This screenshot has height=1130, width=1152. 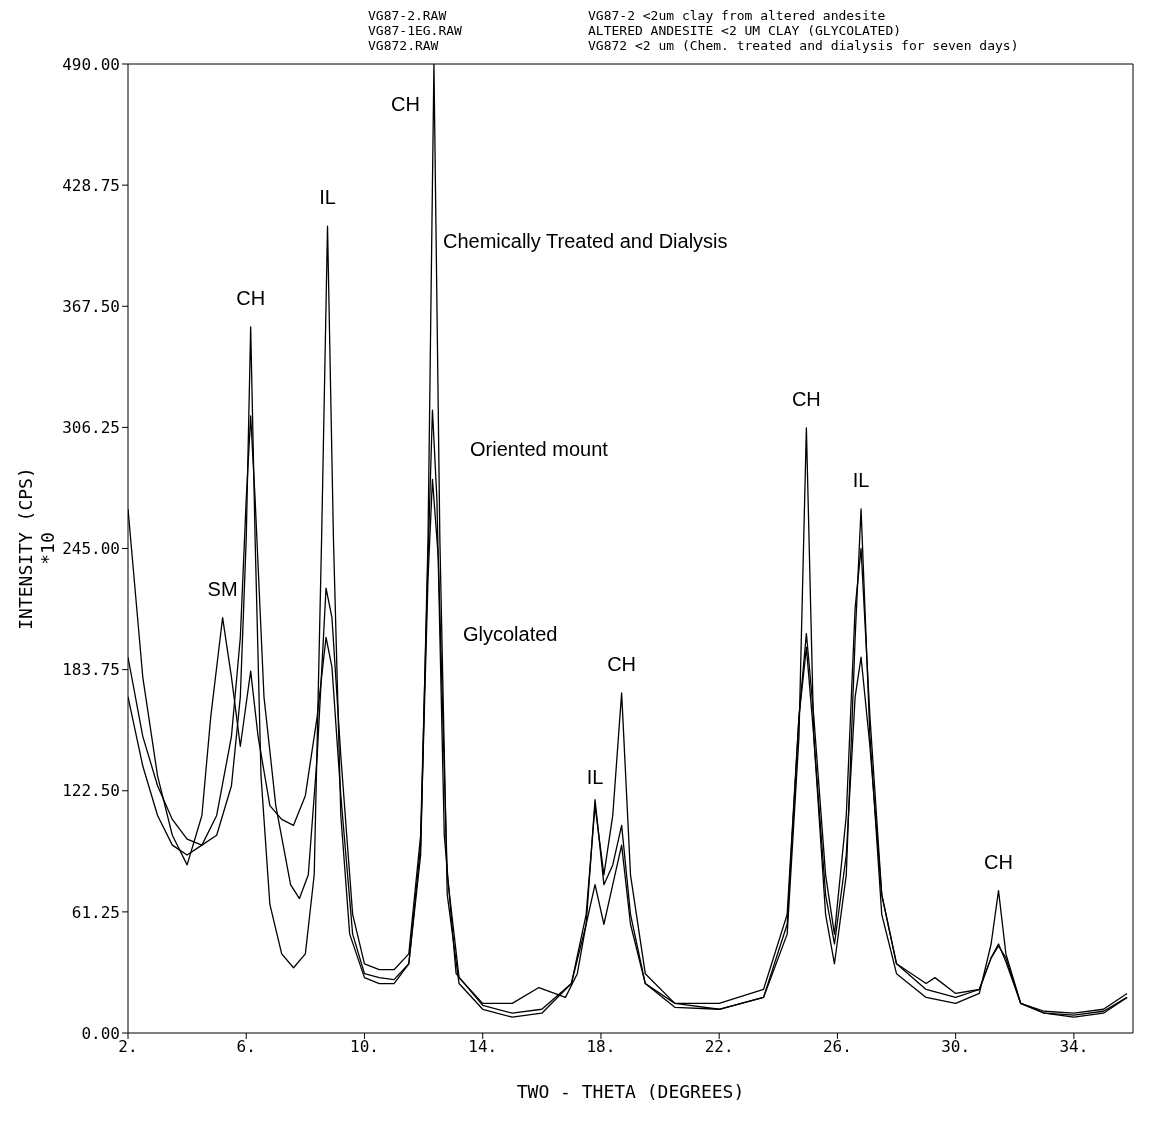 What do you see at coordinates (128, 1047) in the screenshot?
I see `x-tick-label: 2.` at bounding box center [128, 1047].